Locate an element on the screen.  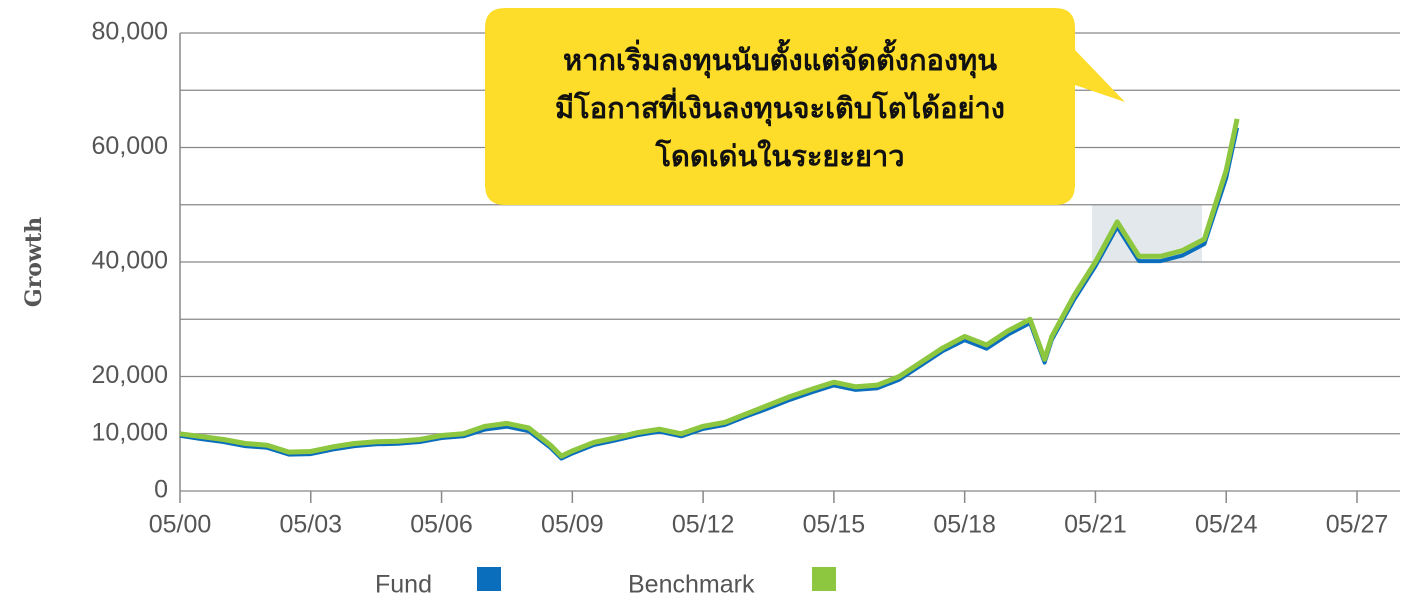
y-tick-label: 80,000 is located at coordinates (130, 32).